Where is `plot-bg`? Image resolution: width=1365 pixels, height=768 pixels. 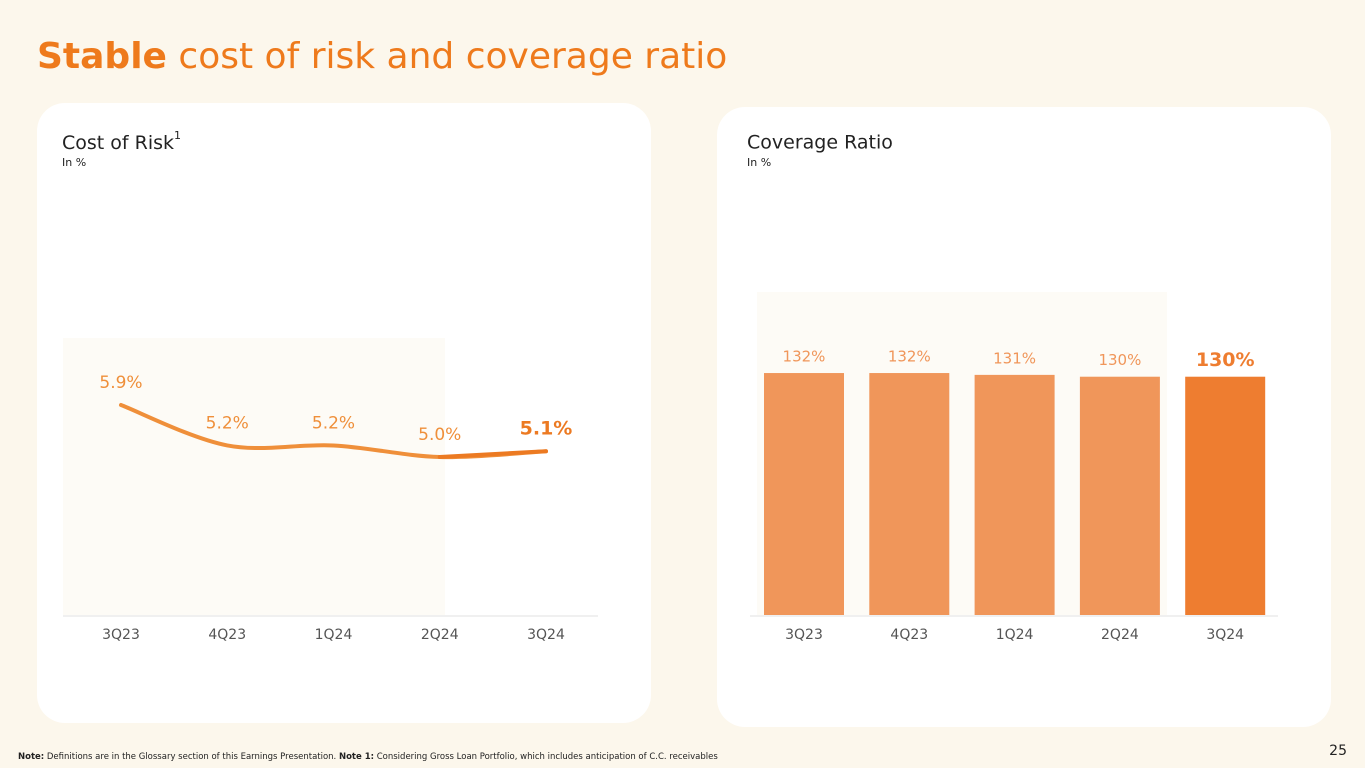 plot-bg is located at coordinates (254, 476).